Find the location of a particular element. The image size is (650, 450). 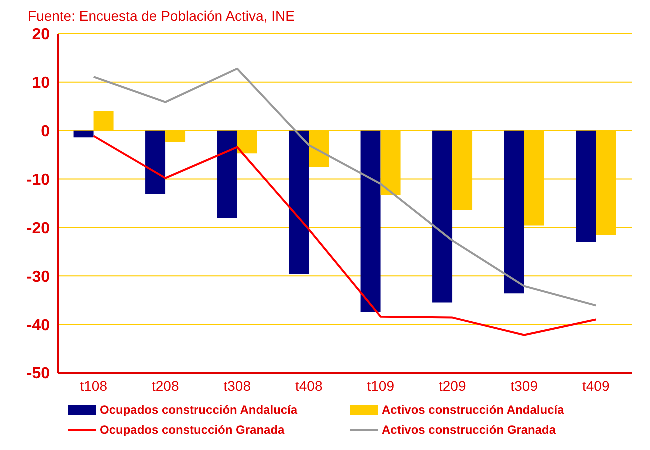

source-note: Fuente: Encuesta de Población Activa, INE is located at coordinates (161, 17).